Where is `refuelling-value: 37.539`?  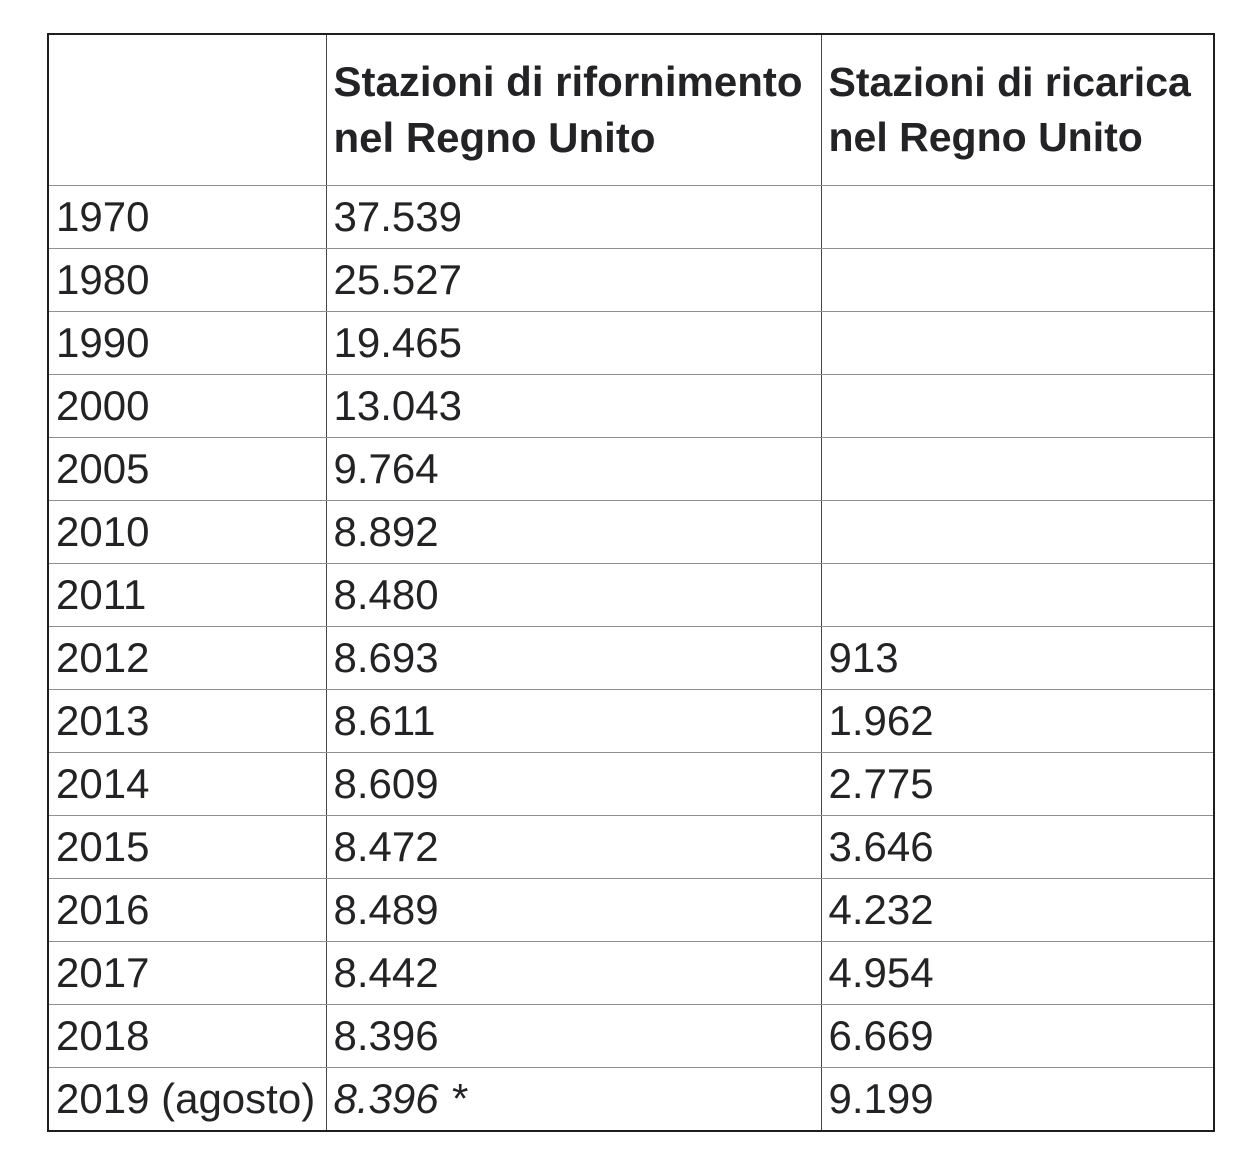 refuelling-value: 37.539 is located at coordinates (573, 217).